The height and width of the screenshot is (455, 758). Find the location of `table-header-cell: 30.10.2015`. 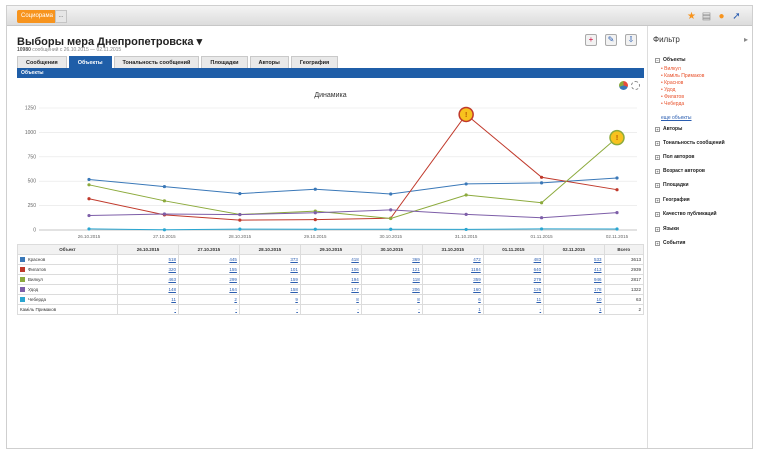

table-header-cell: 30.10.2015 is located at coordinates (391, 249).